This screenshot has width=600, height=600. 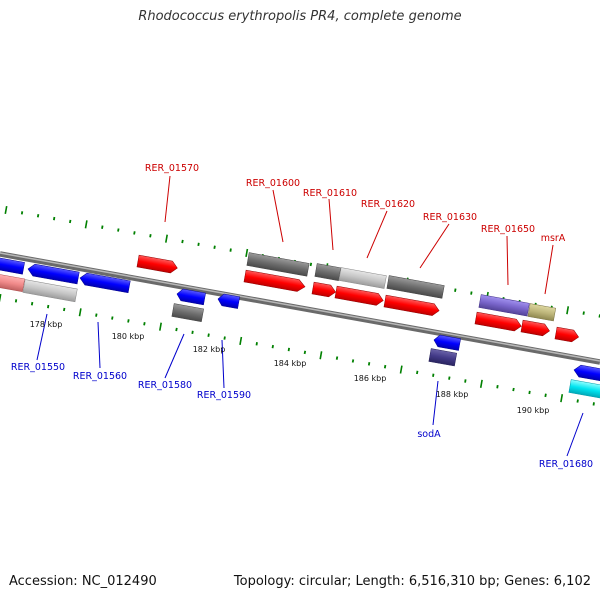 I want to click on label-rer-01620: RER_01620, so click(x=388, y=204).